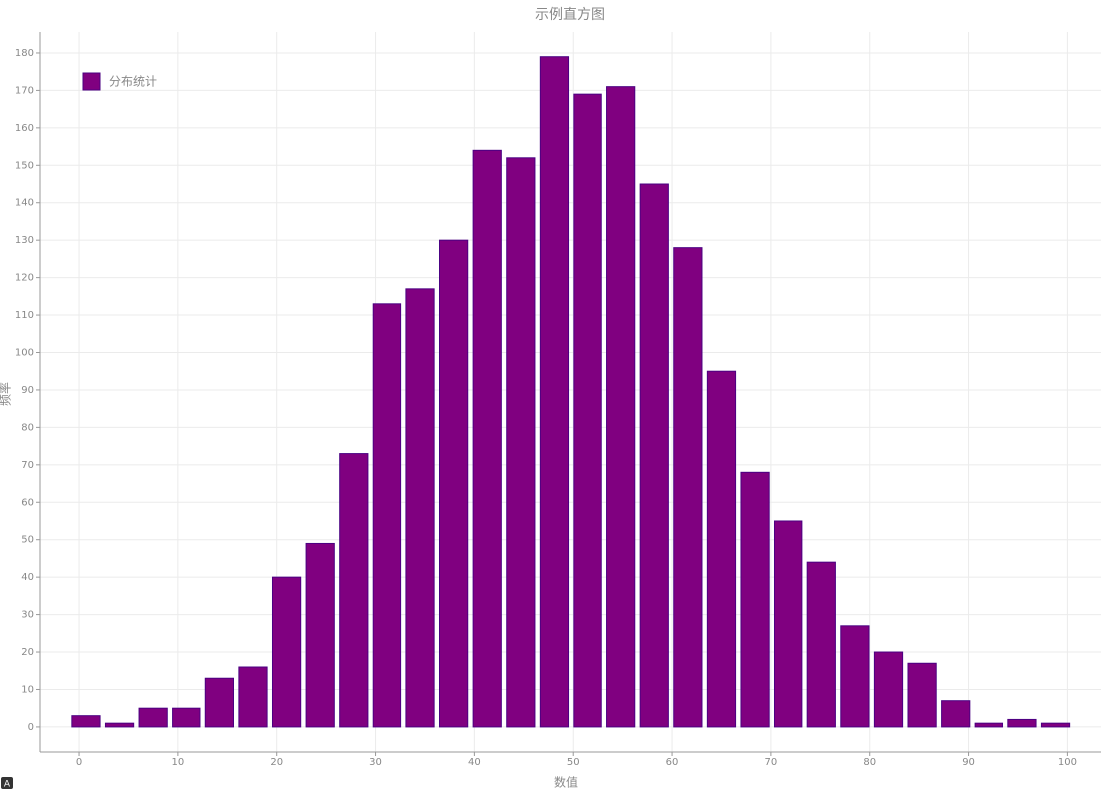 This screenshot has width=1101, height=795. Describe the element at coordinates (27, 540) in the screenshot. I see `y-tick-label: 50` at that location.